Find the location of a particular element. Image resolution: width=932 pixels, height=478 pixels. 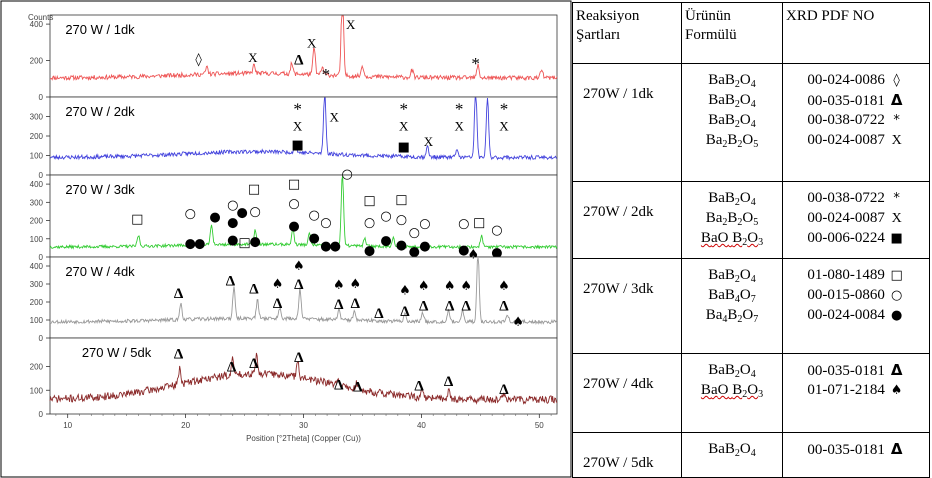

pdf-cell: 00-035-0181 Δ 01-071-2184 ♠ is located at coordinates (856, 393).